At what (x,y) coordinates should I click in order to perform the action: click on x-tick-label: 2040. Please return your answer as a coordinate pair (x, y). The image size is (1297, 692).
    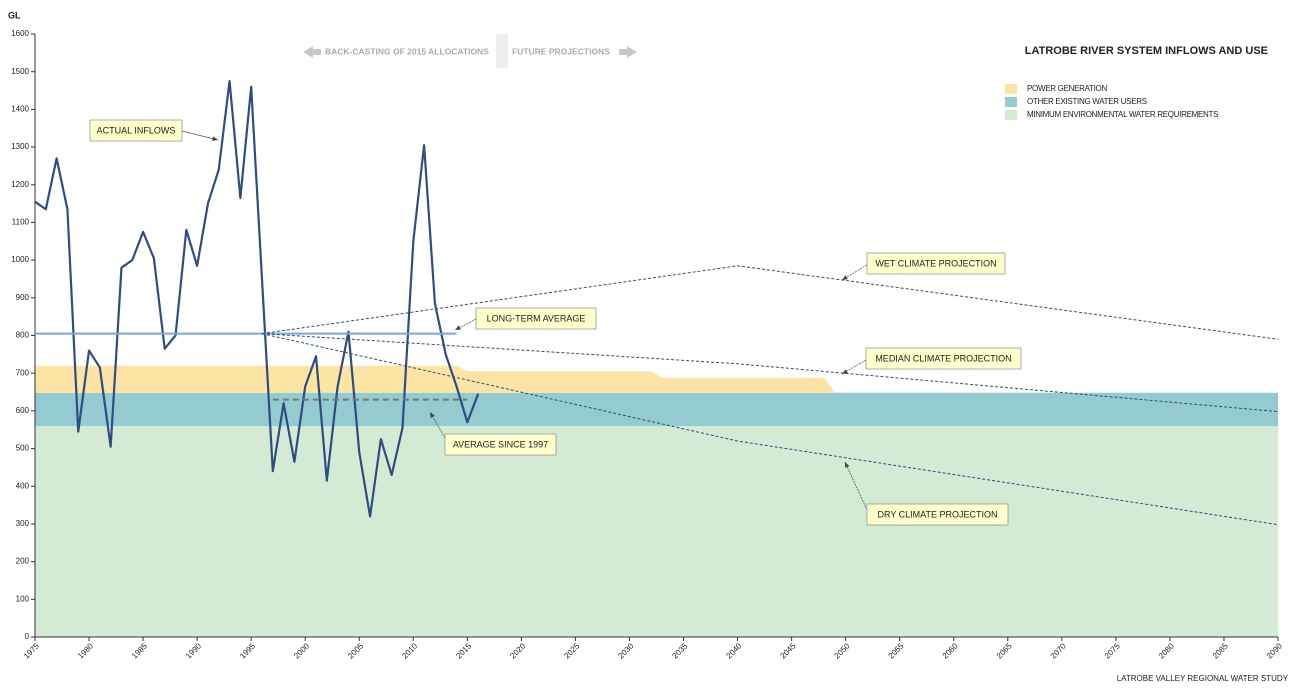
    Looking at the image, I should click on (734, 650).